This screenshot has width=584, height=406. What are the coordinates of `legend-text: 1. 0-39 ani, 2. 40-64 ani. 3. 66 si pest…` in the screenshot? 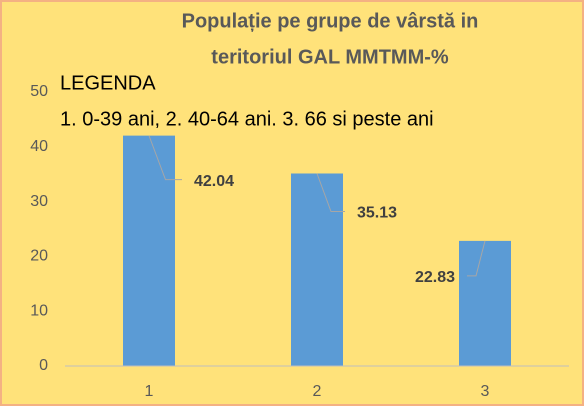 It's located at (247, 119).